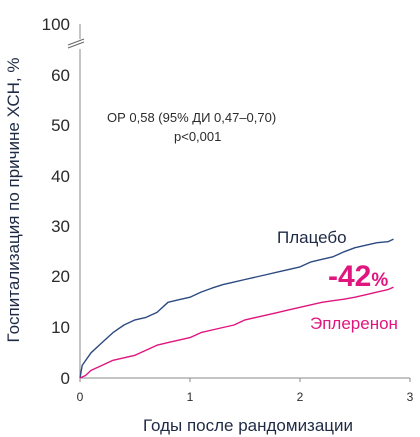  I want to click on y-axis-break-mark, so click(76, 43).